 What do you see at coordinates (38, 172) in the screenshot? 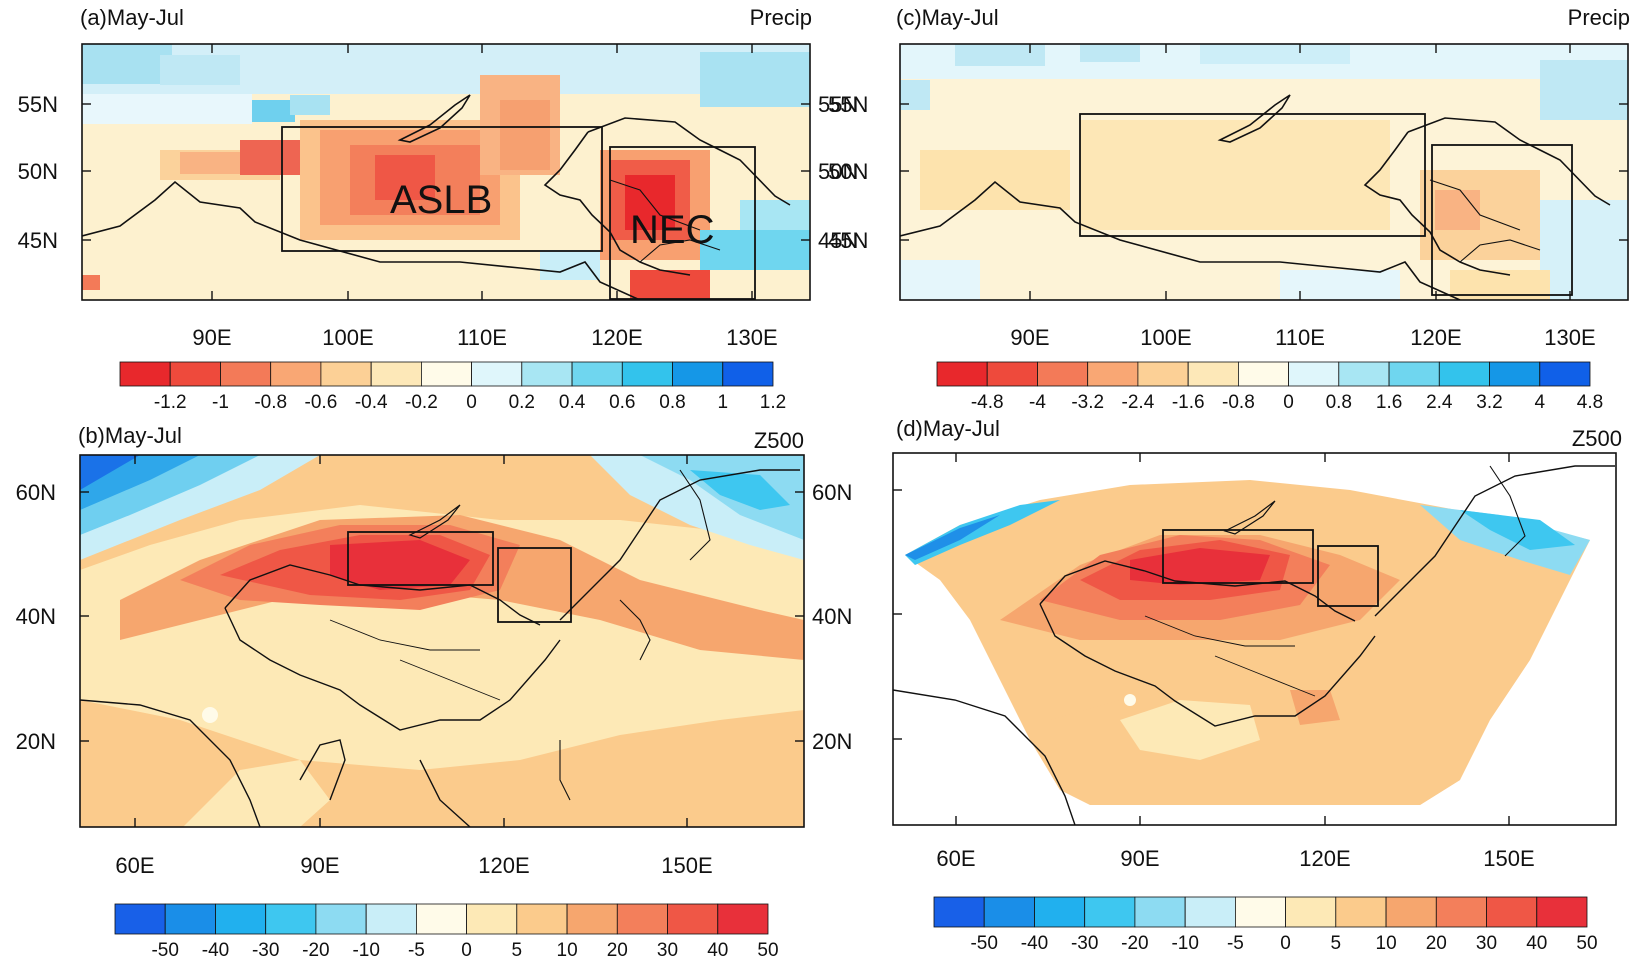
I see `y-tick-labels-left-a: 55N 50N 45N` at bounding box center [38, 172].